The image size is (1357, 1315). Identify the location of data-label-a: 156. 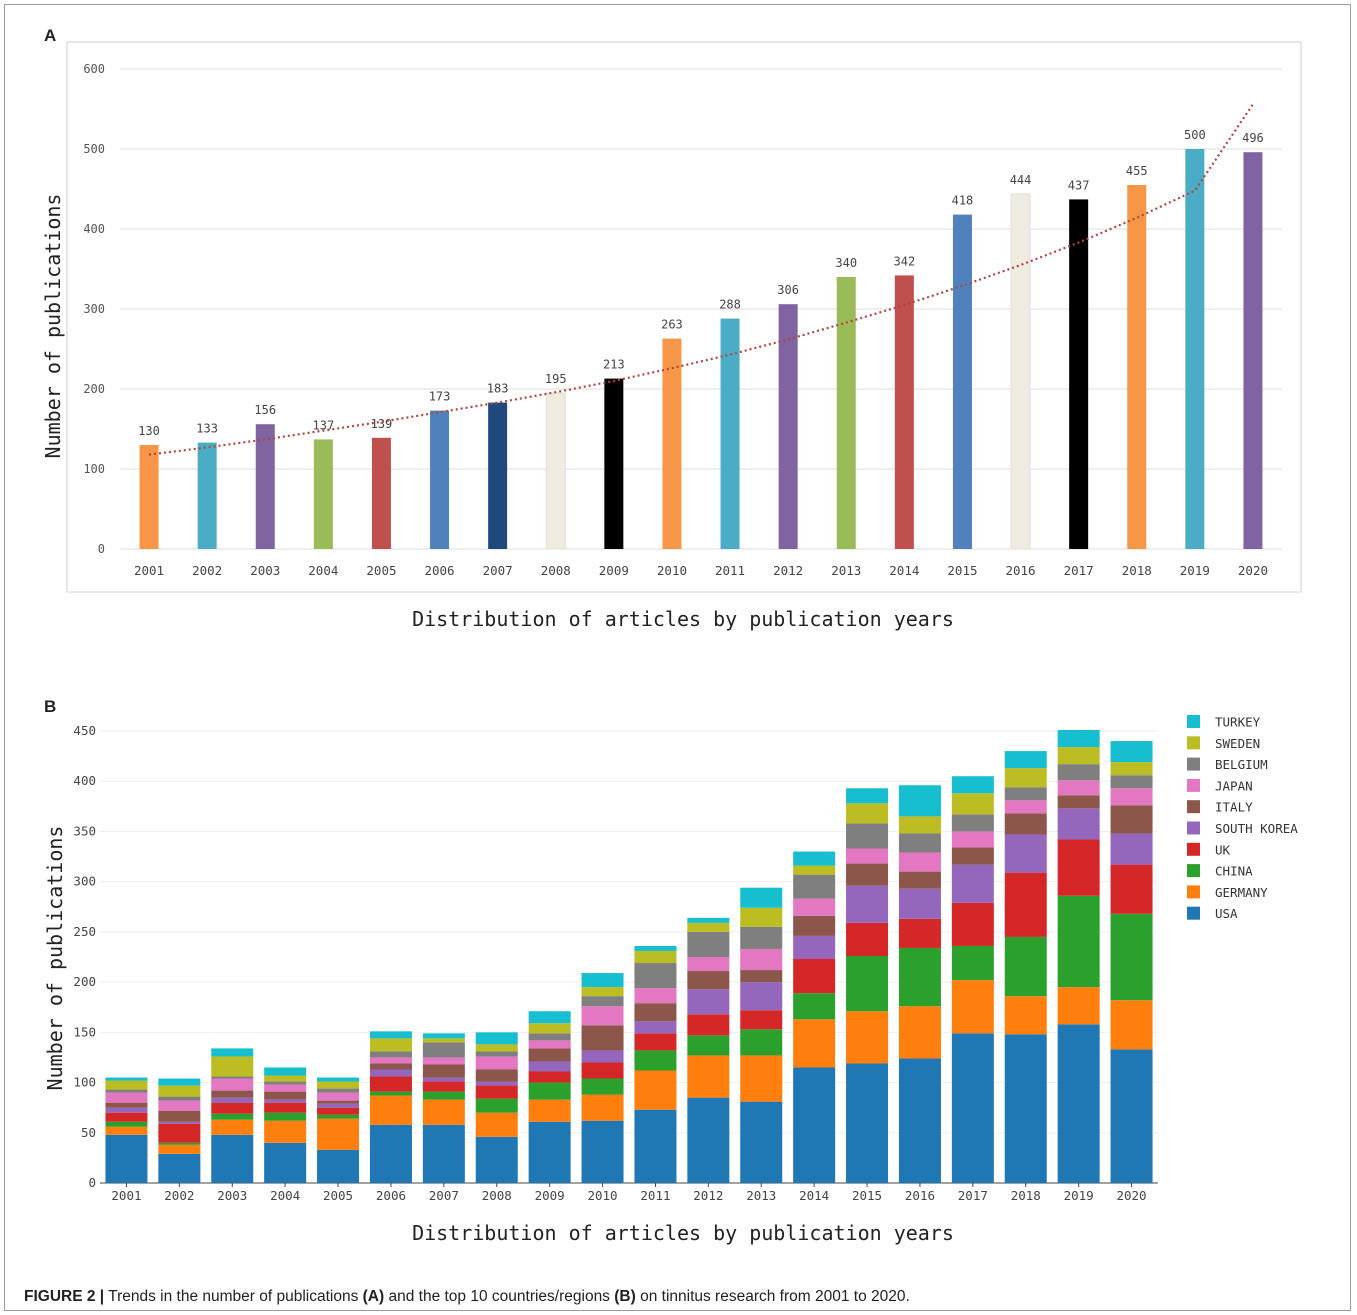
(265, 410).